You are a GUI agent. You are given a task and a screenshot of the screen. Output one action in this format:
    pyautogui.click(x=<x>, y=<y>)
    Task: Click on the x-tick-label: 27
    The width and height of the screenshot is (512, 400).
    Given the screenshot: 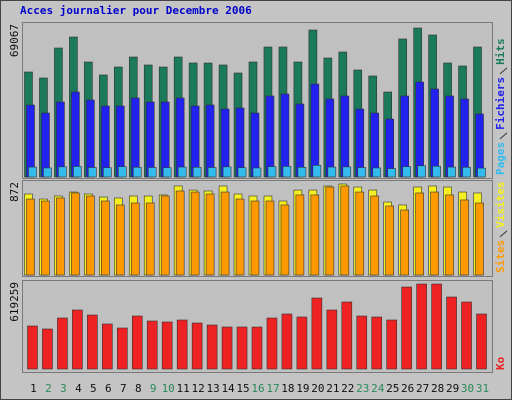 What is the action you would take?
    pyautogui.click(x=422, y=388)
    